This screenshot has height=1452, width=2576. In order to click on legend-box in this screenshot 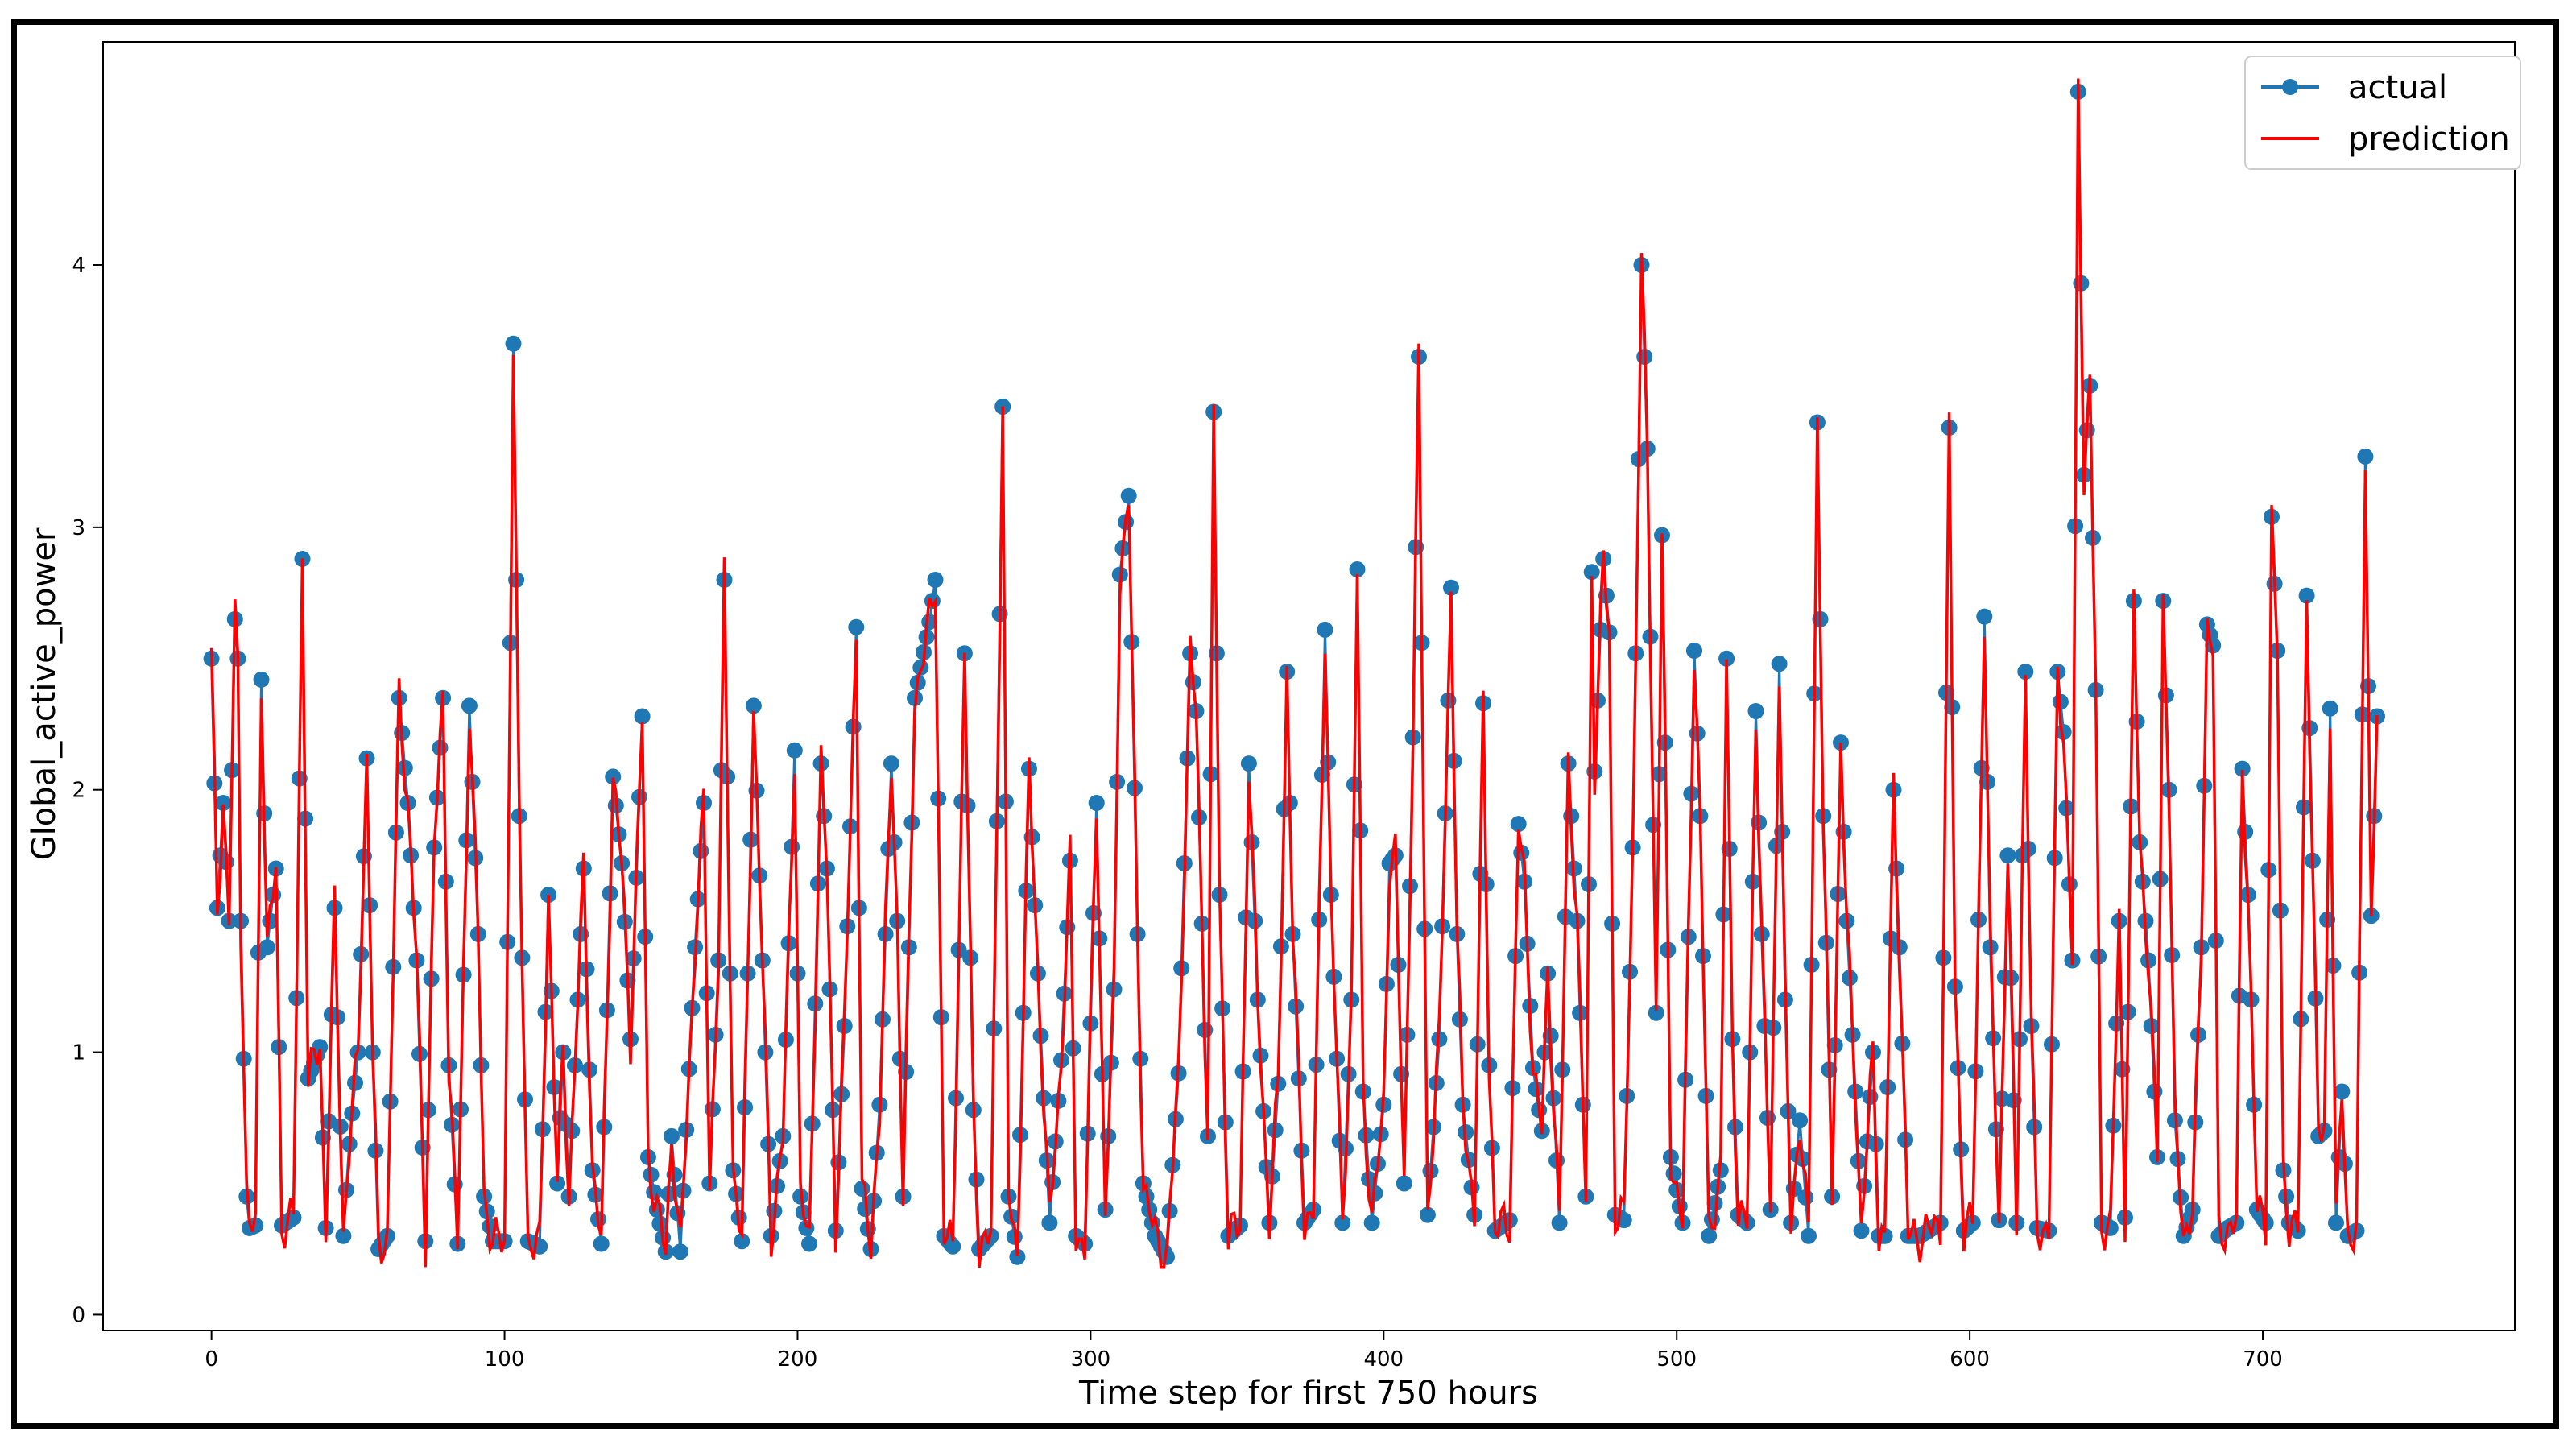, I will do `click(2382, 113)`.